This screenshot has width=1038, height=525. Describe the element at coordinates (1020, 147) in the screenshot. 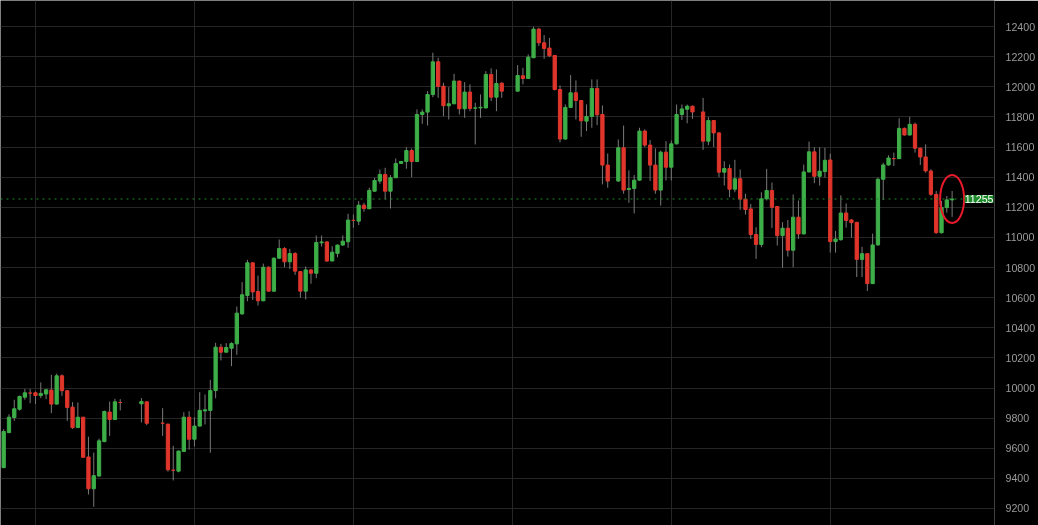

I see `y-tick-label: 11600` at that location.